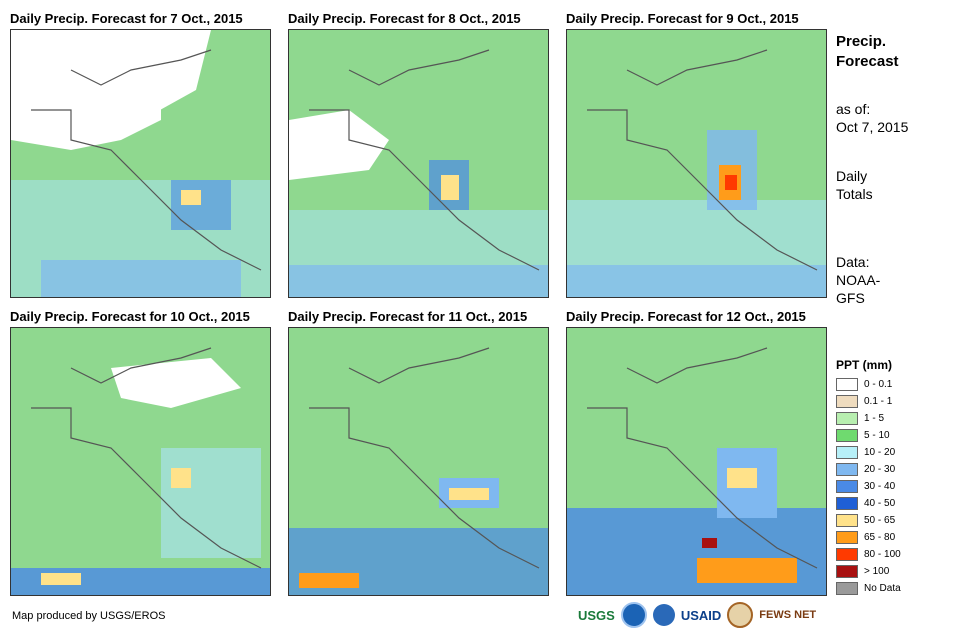 Image resolution: width=970 pixels, height=635 pixels. I want to click on panel-title: Daily Precip. Forecast for 11 Oct., 2015, so click(408, 316).